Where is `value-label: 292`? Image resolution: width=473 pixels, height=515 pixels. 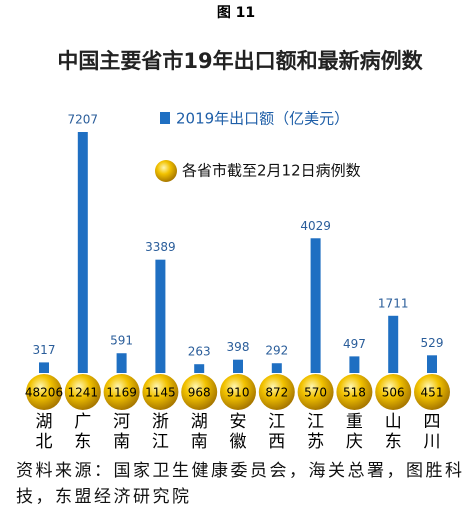
value-label: 292 is located at coordinates (276, 351).